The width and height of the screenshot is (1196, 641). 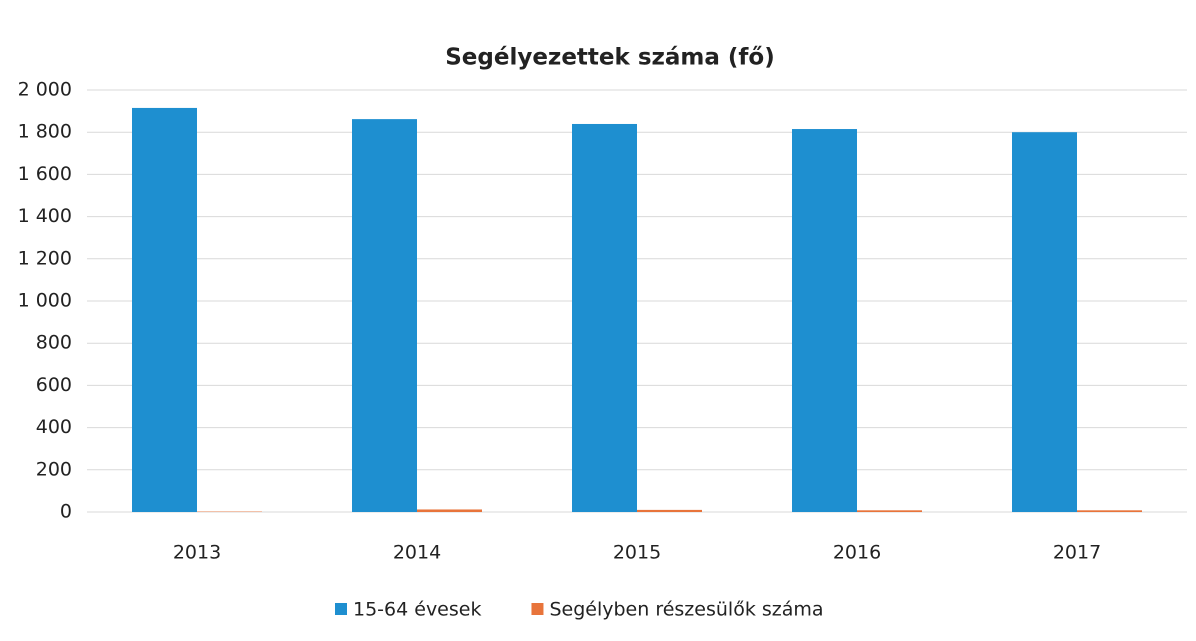 I want to click on y-tick-label: 1 600, so click(x=45, y=174).